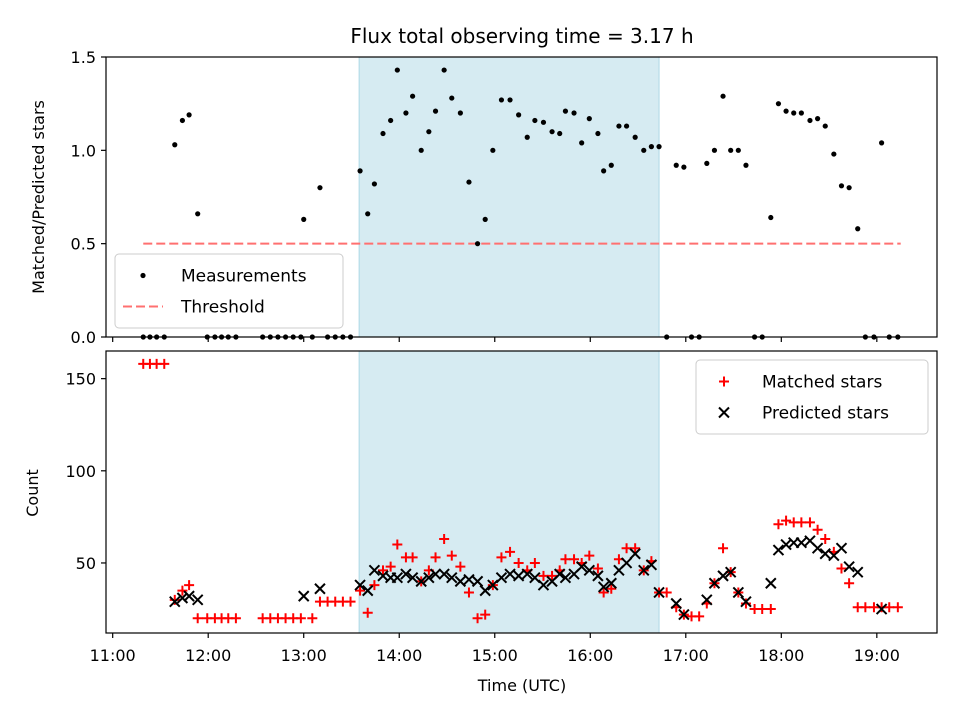 The image size is (960, 720). I want to click on x-tick-label: 14:00, so click(399, 655).